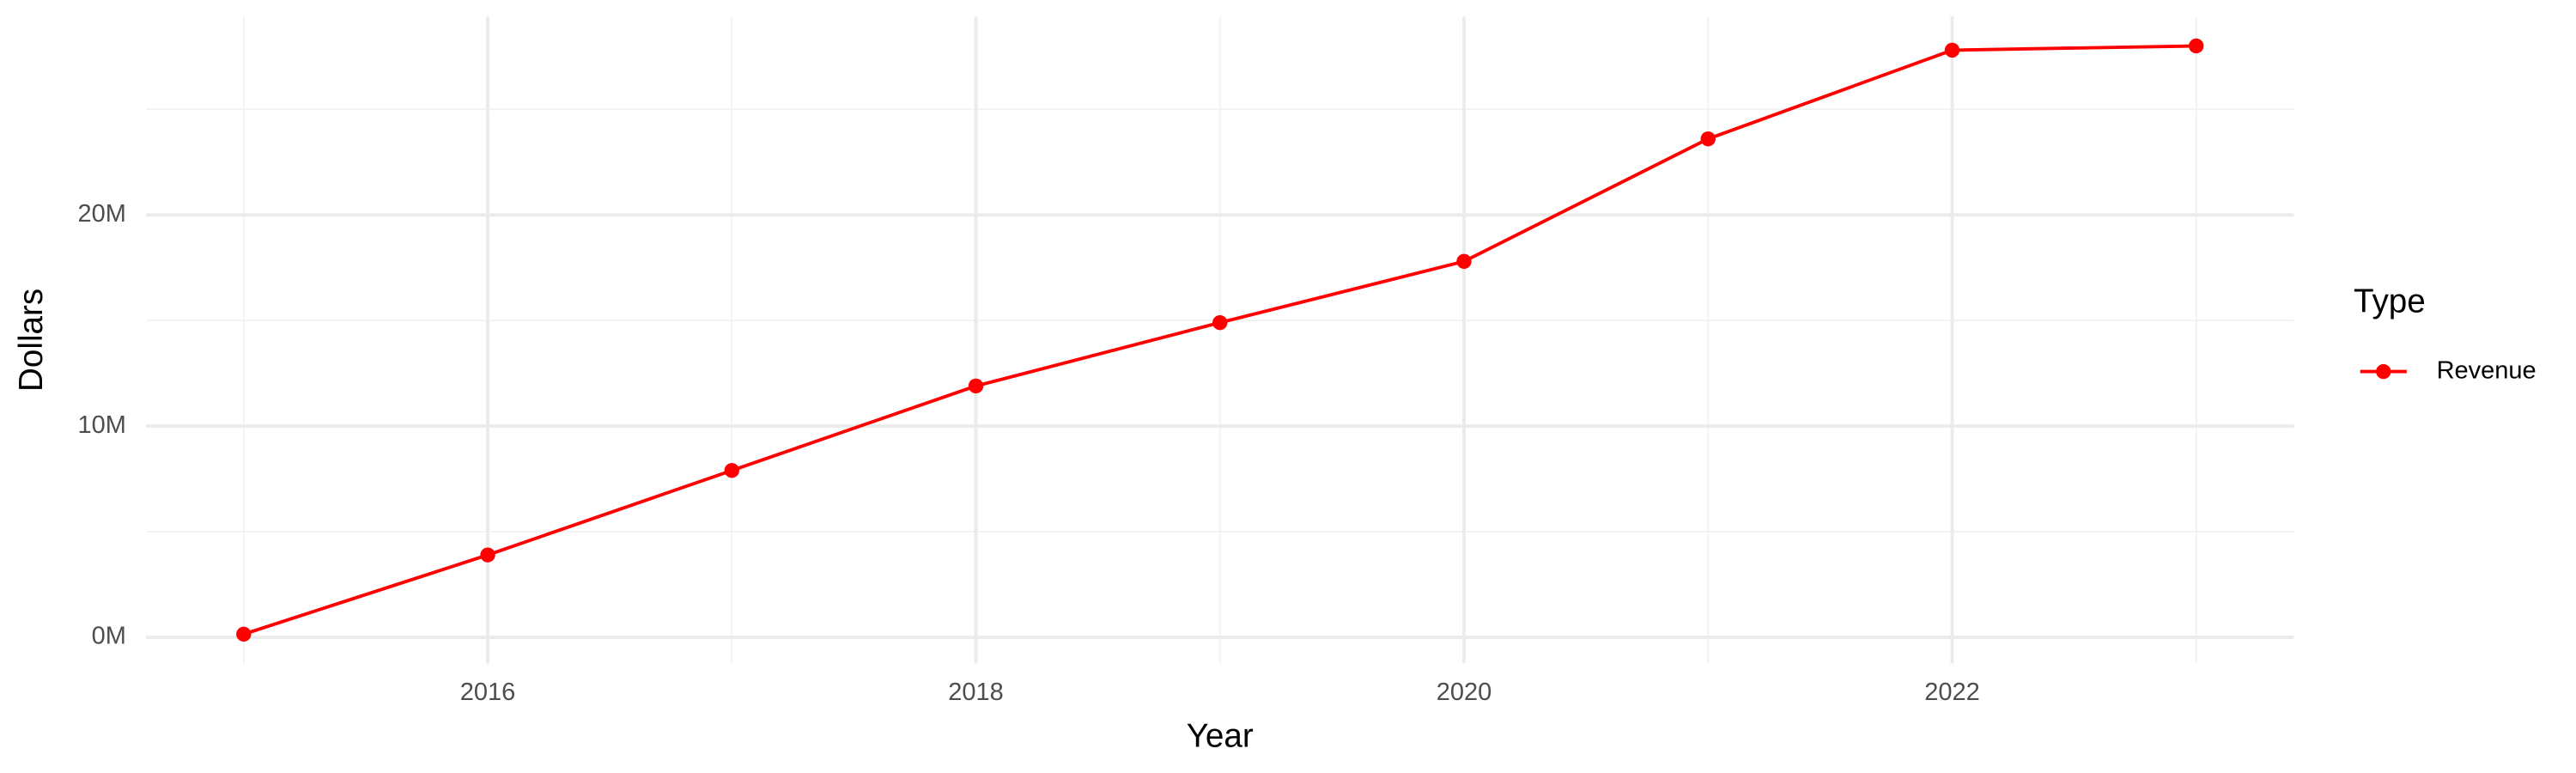 The width and height of the screenshot is (2576, 773). I want to click on x-tick-label: 2018, so click(976, 692).